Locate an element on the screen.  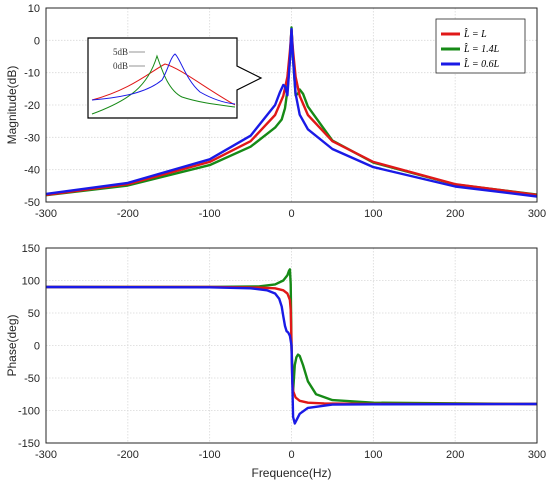
inset-label-0db: 0dB is located at coordinates (120, 66).